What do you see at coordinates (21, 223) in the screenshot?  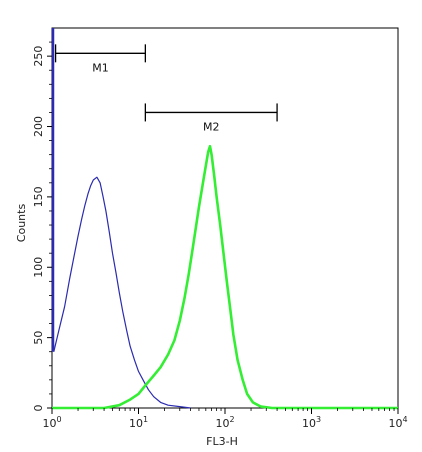 I see `y-axis-title: Counts` at bounding box center [21, 223].